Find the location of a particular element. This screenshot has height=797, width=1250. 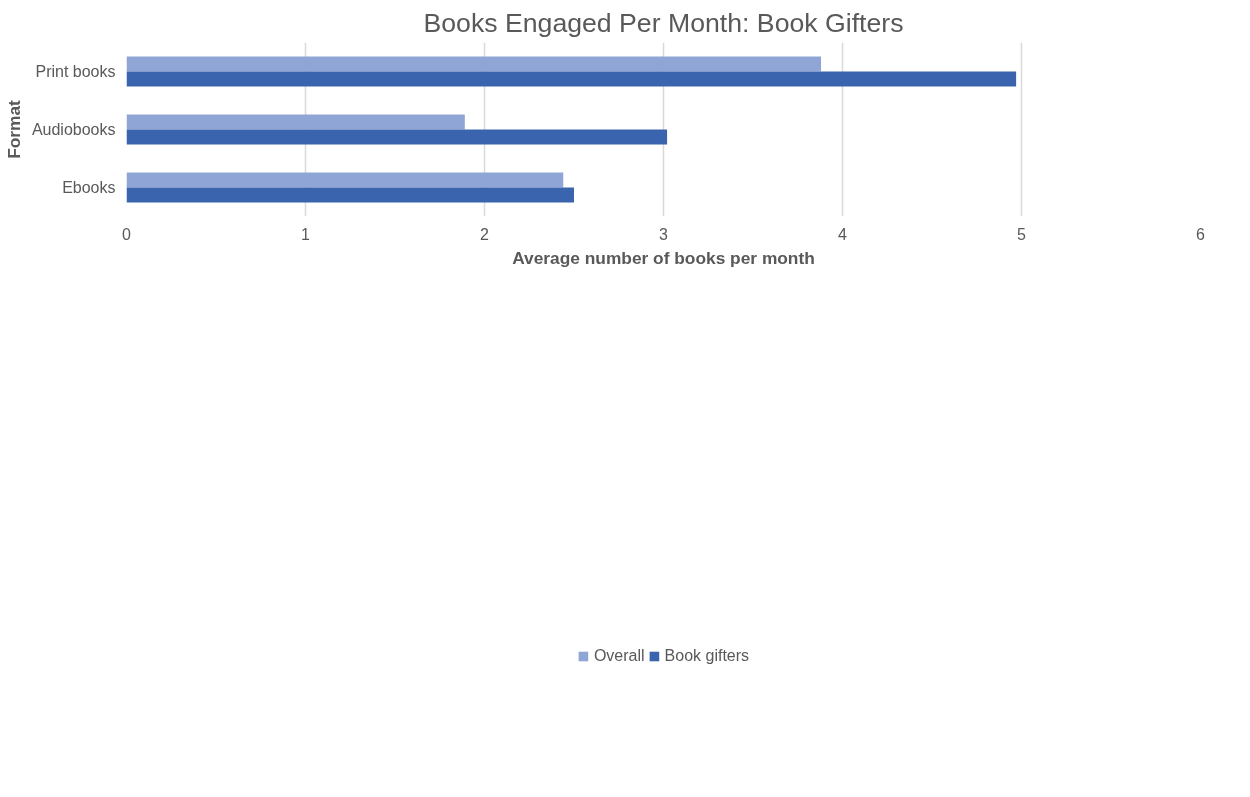

legend-label: Book gifters is located at coordinates (707, 655).